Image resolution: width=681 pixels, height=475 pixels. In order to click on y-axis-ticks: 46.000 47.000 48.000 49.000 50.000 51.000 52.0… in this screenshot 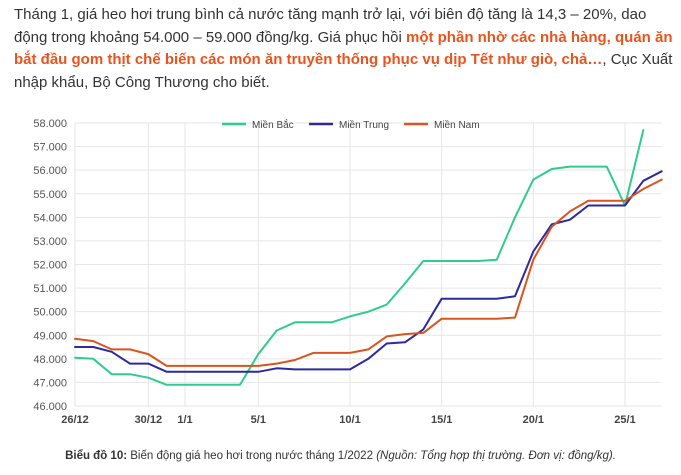, I will do `click(50, 265)`.